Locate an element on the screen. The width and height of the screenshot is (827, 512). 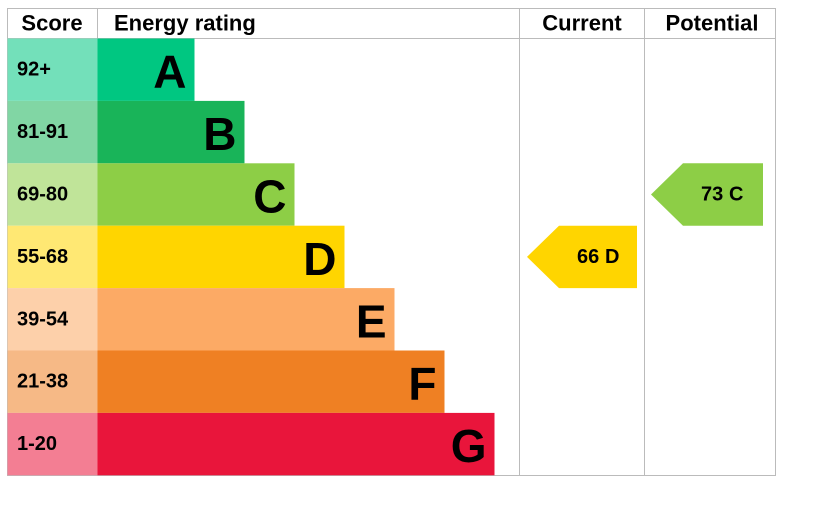
score-label: 69-80 is located at coordinates (42, 195).